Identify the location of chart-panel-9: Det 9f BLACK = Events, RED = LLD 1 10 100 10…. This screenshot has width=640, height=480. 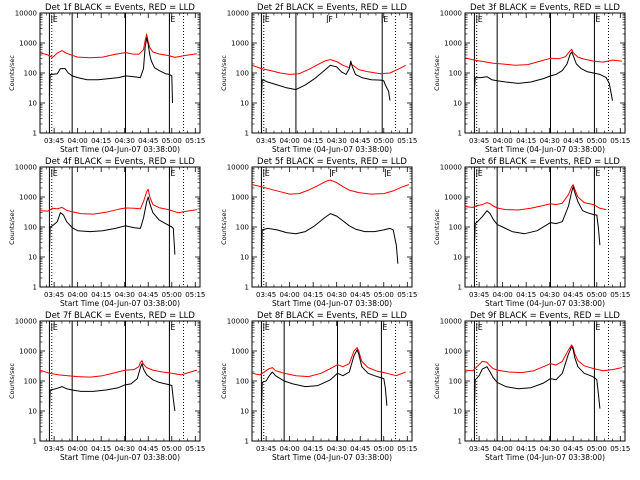
(531, 386).